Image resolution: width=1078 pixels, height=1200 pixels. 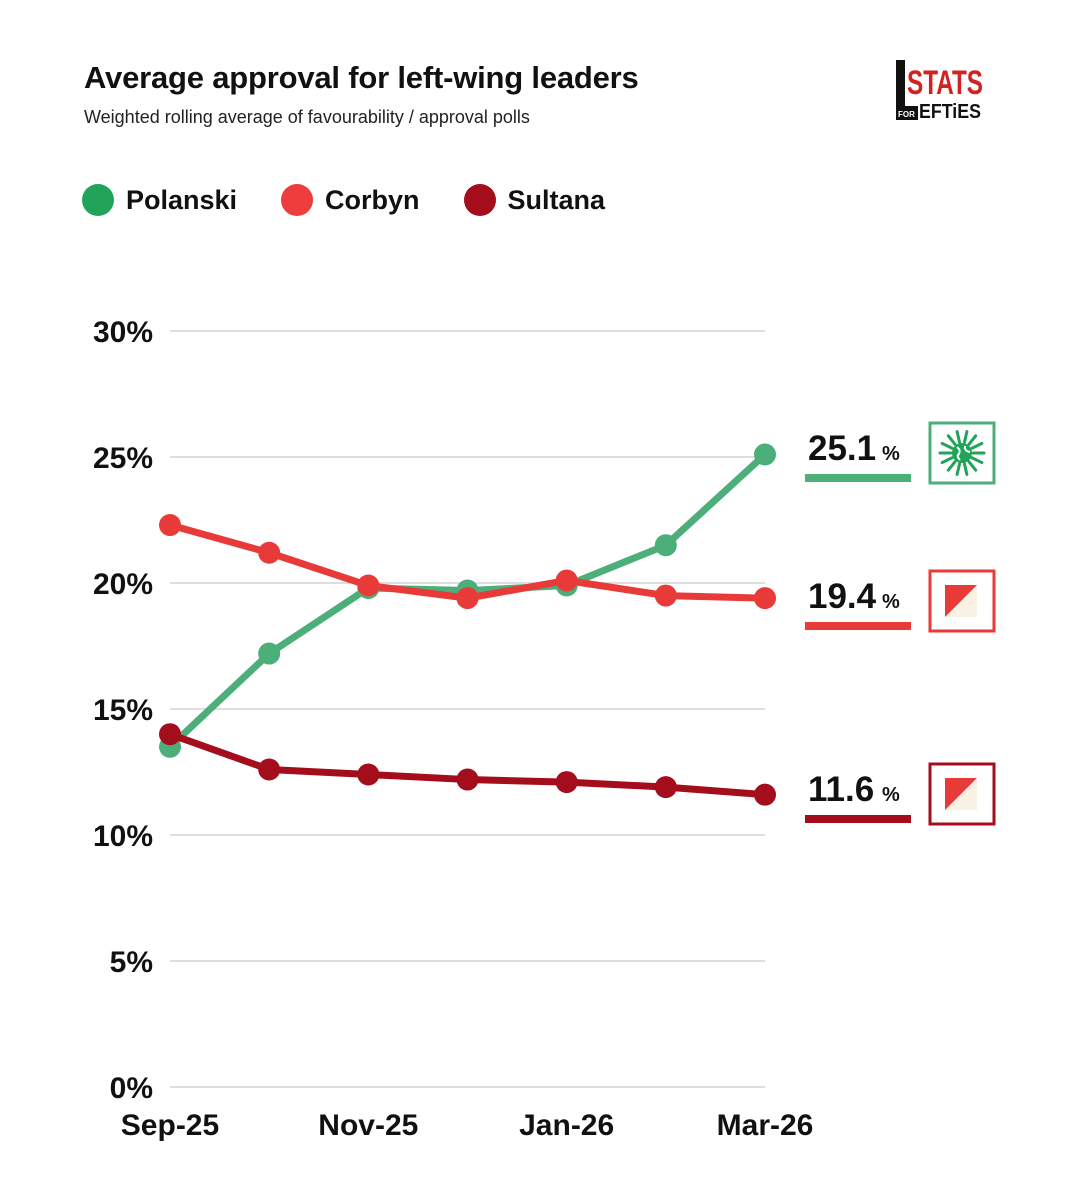 What do you see at coordinates (556, 199) in the screenshot?
I see `legend-label-sultana: Sultana` at bounding box center [556, 199].